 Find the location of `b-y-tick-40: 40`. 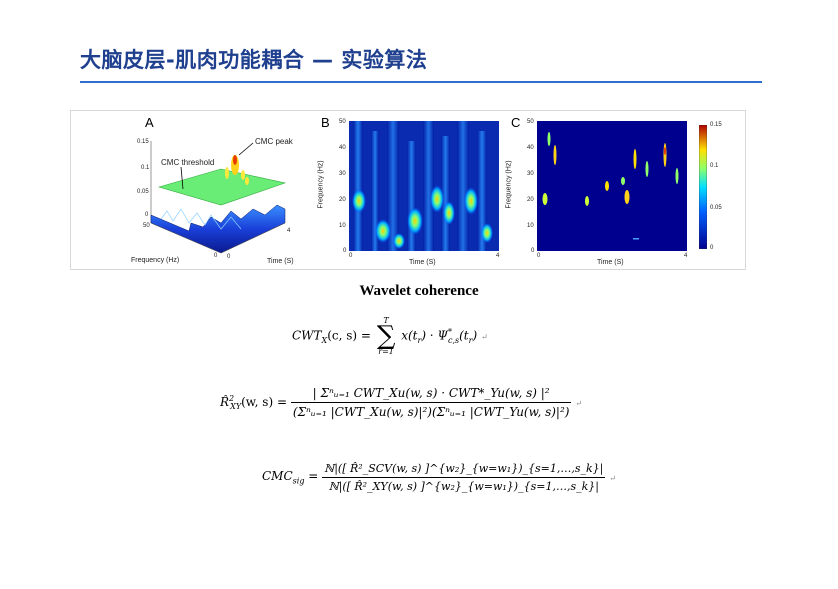

b-y-tick-40: 40 is located at coordinates (342, 148).